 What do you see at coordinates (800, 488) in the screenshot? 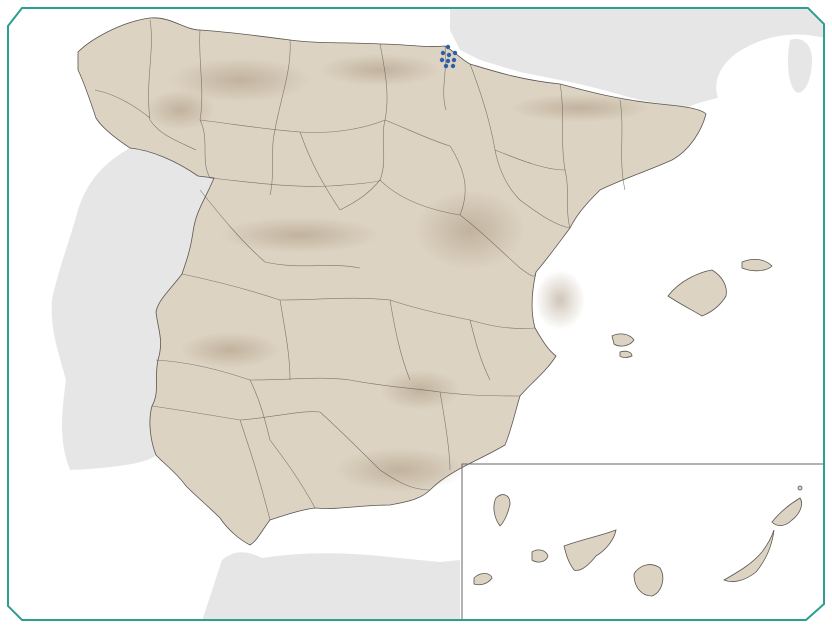
I see `islet-shape` at bounding box center [800, 488].